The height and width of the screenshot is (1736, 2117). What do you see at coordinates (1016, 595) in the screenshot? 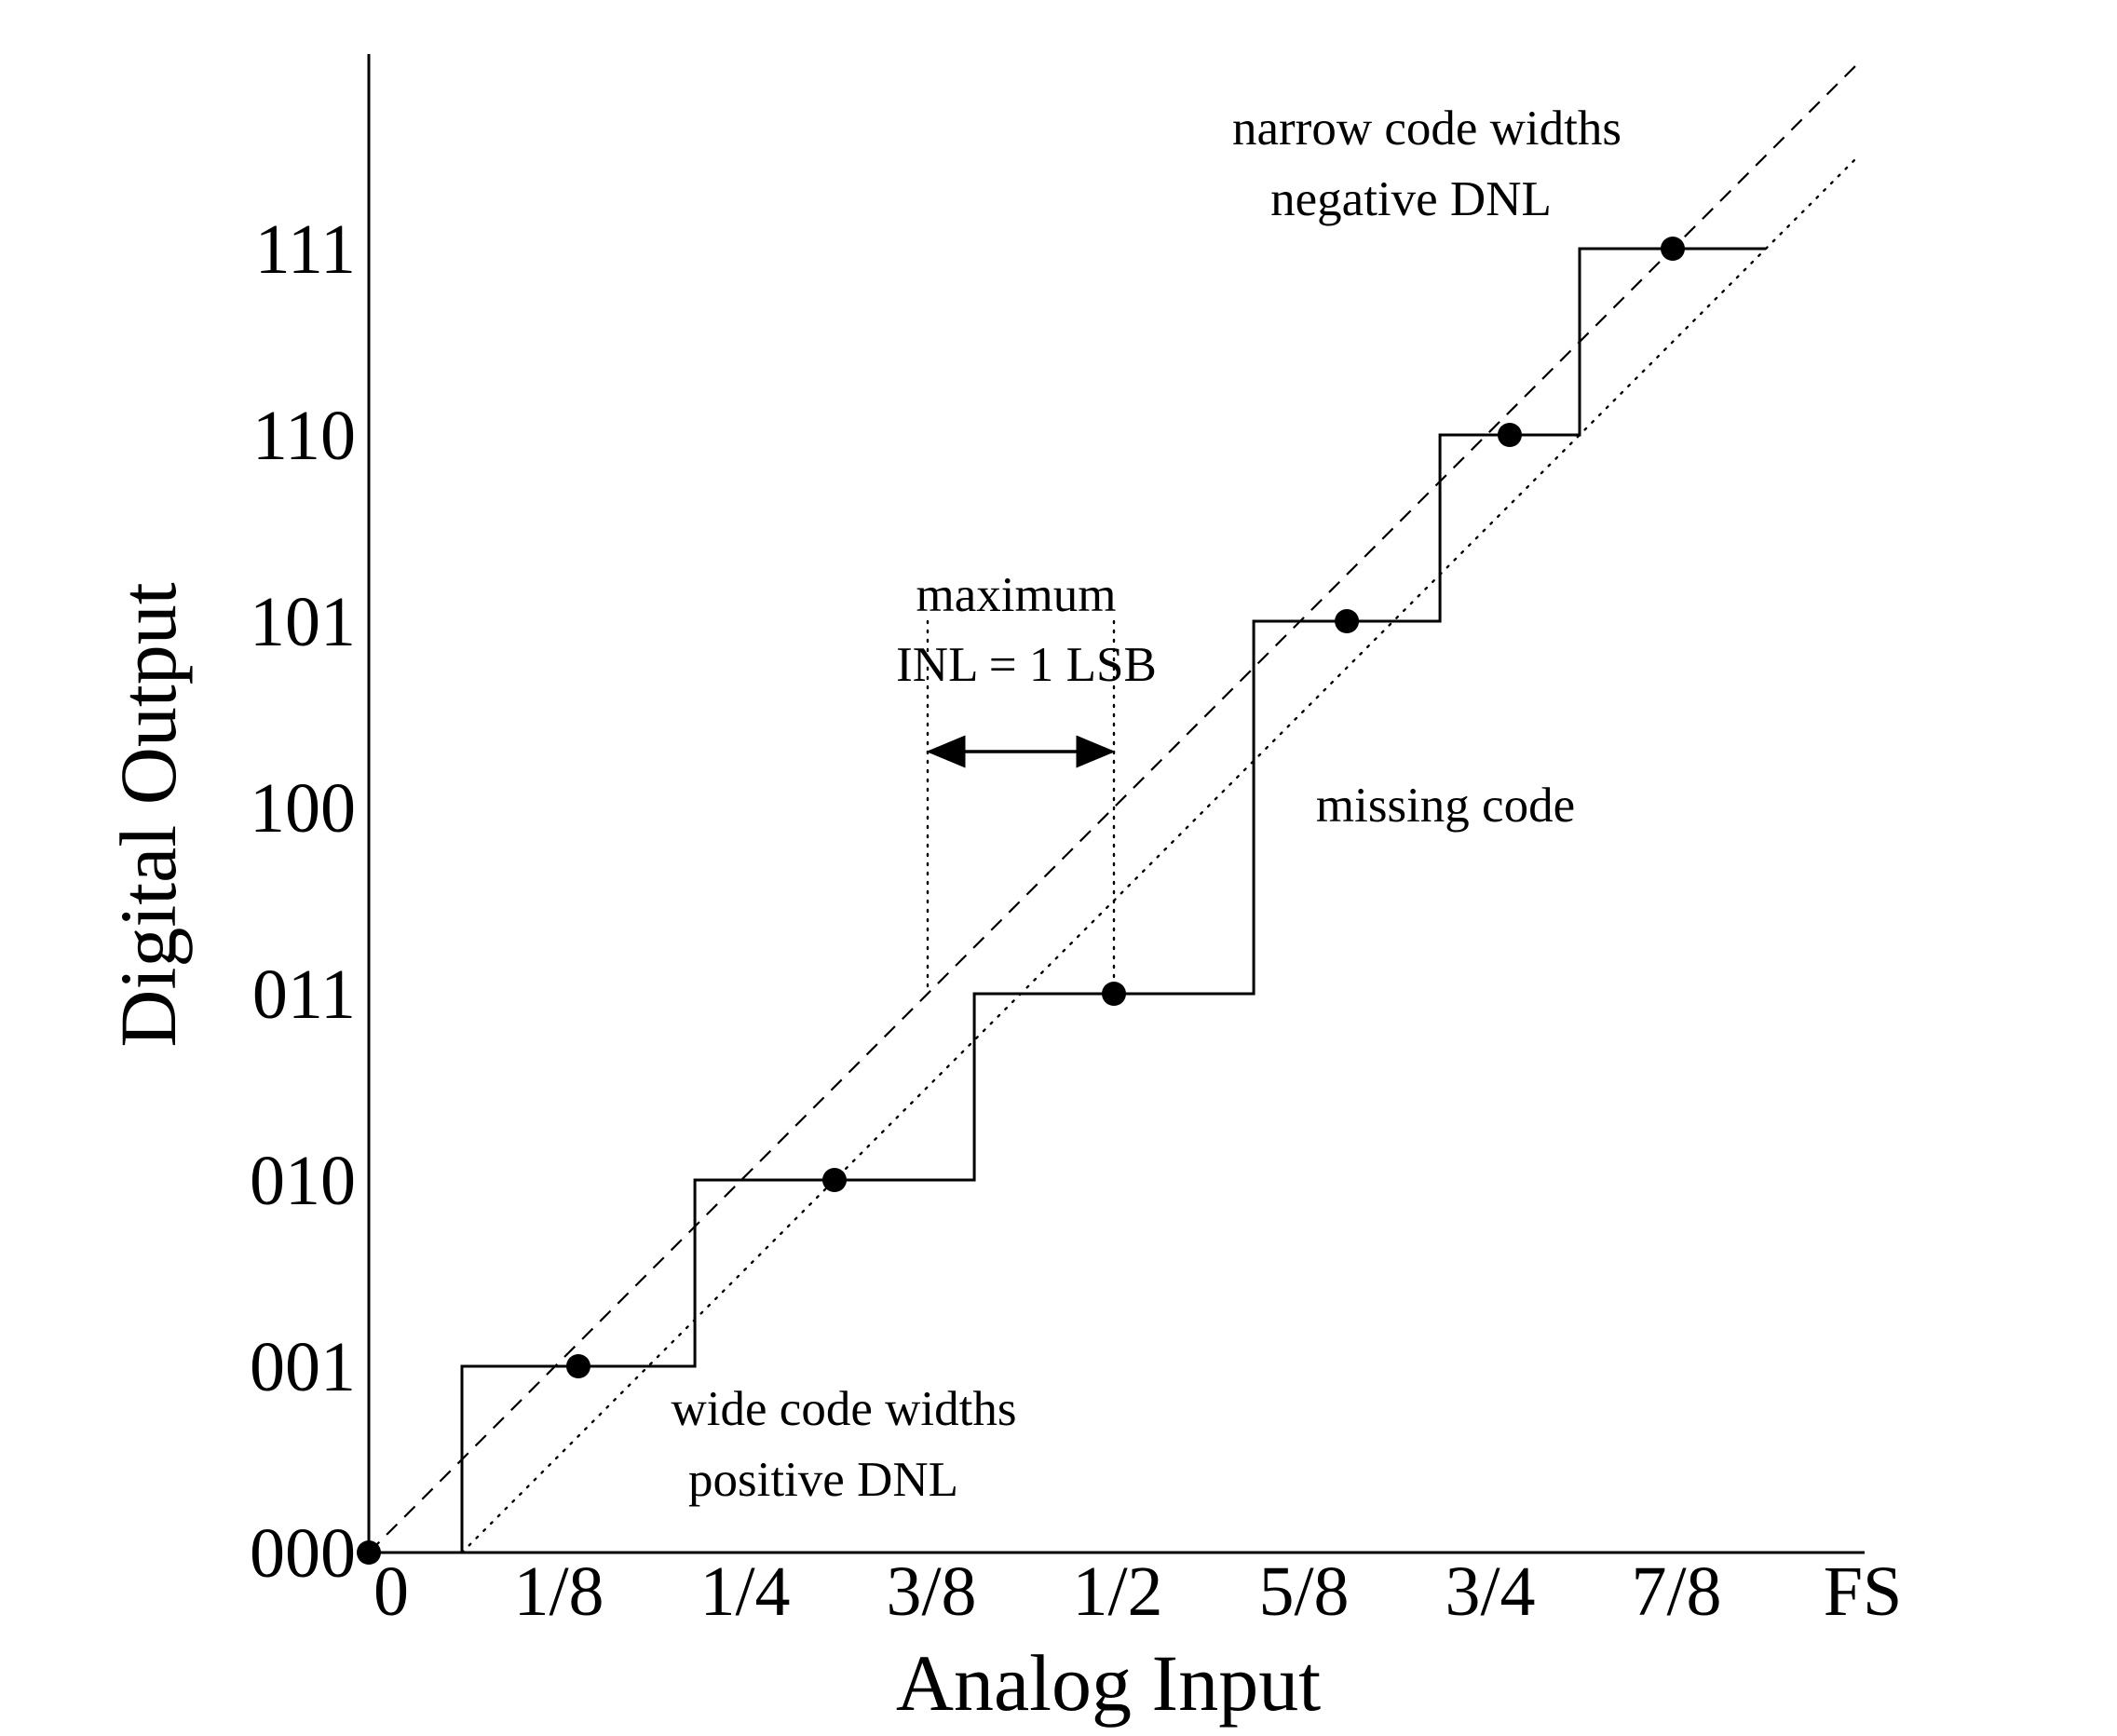
I see `note-maximum: maximum` at bounding box center [1016, 595].